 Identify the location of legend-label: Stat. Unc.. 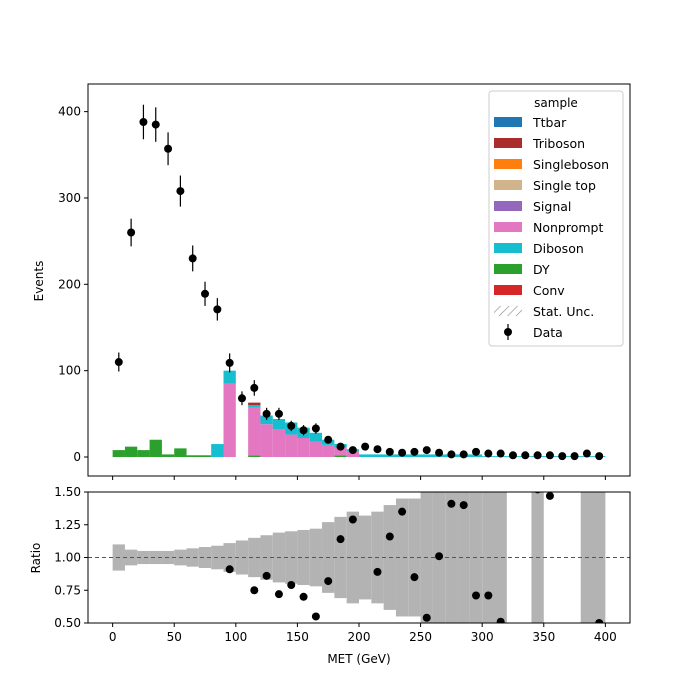
(563, 311).